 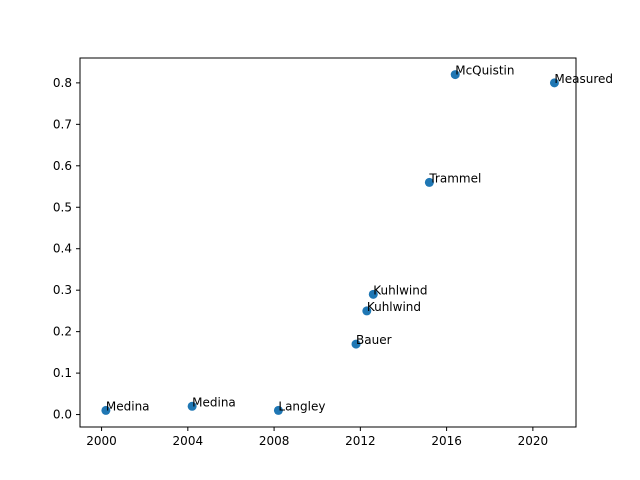 What do you see at coordinates (533, 441) in the screenshot?
I see `x-tick-label: 2020` at bounding box center [533, 441].